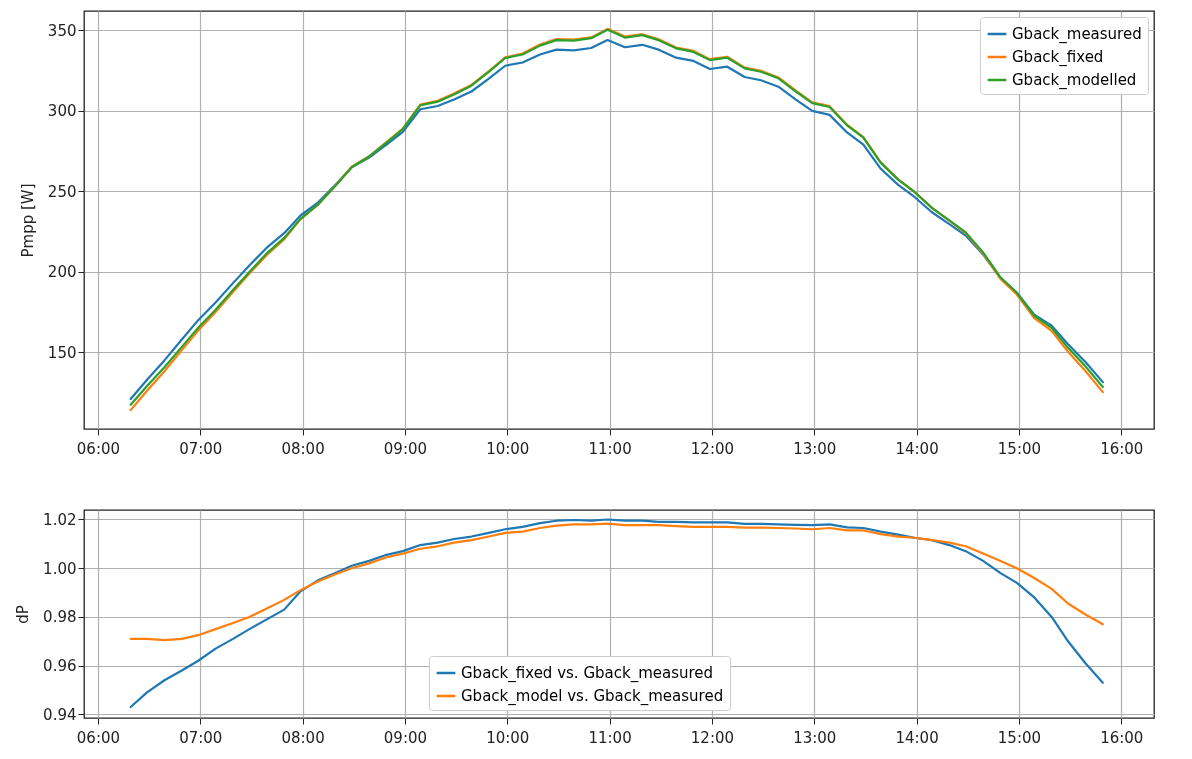  I want to click on y-tick-label: 250, so click(62, 191).